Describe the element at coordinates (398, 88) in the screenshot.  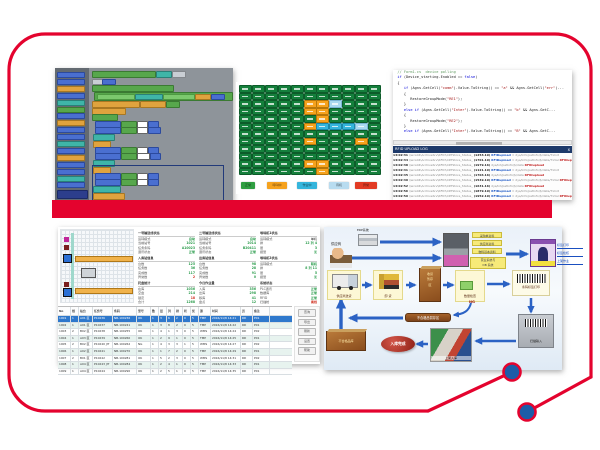
I see `code-token` at that location.